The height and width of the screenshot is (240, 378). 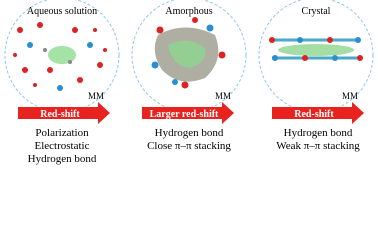 I want to click on effect-line: Polarization, so click(x=62, y=133).